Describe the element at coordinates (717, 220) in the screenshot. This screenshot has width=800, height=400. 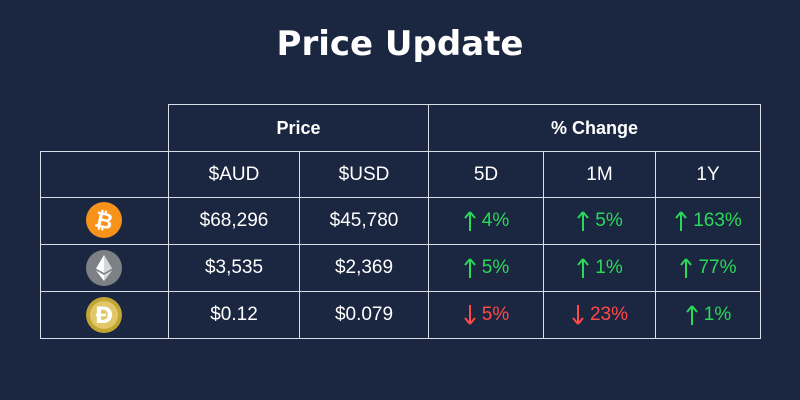
I see `change-value: 163%` at that location.